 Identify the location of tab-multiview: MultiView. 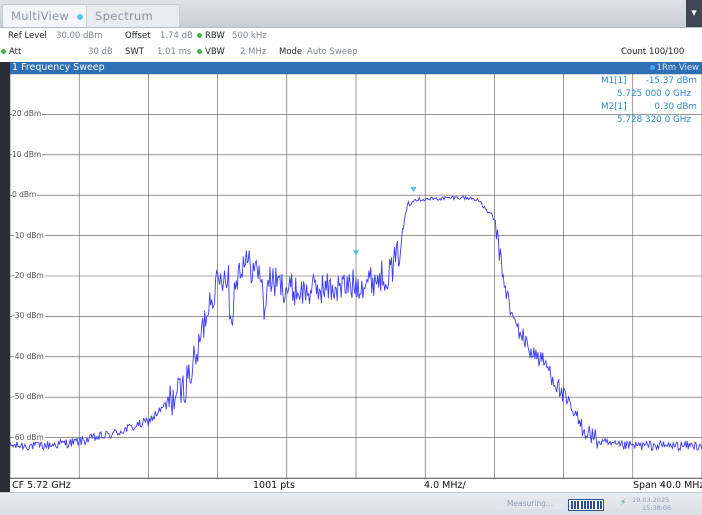
(50, 15).